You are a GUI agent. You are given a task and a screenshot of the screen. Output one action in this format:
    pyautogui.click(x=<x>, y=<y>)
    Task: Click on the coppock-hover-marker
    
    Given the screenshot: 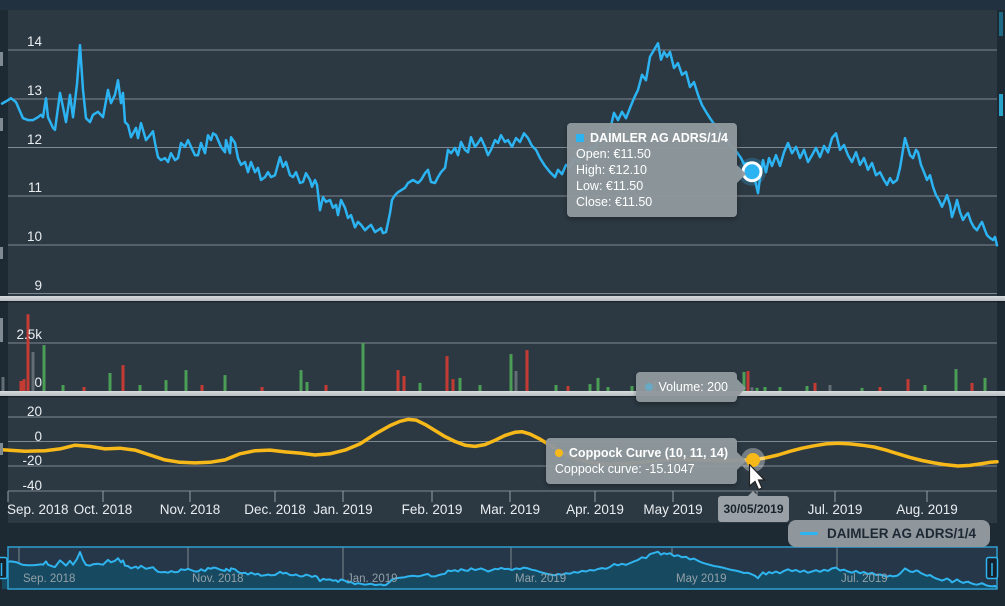 What is the action you would take?
    pyautogui.click(x=753, y=460)
    